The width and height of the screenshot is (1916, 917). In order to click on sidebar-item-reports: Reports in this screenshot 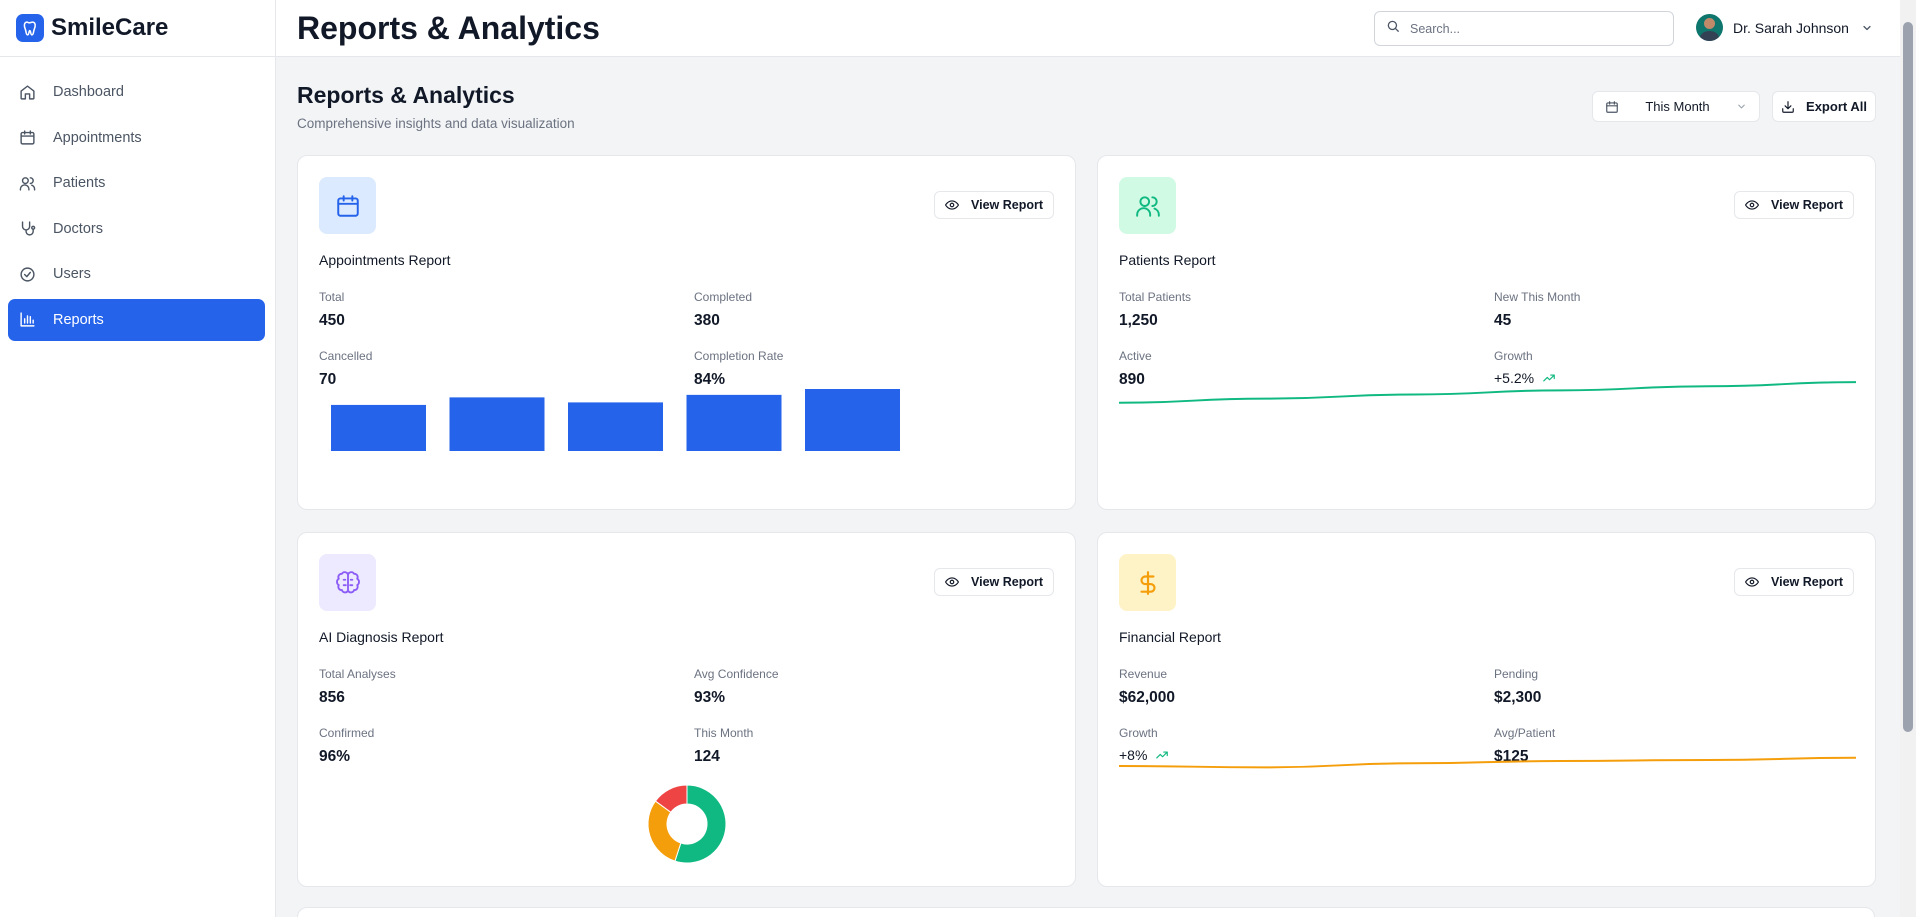, I will do `click(136, 319)`.